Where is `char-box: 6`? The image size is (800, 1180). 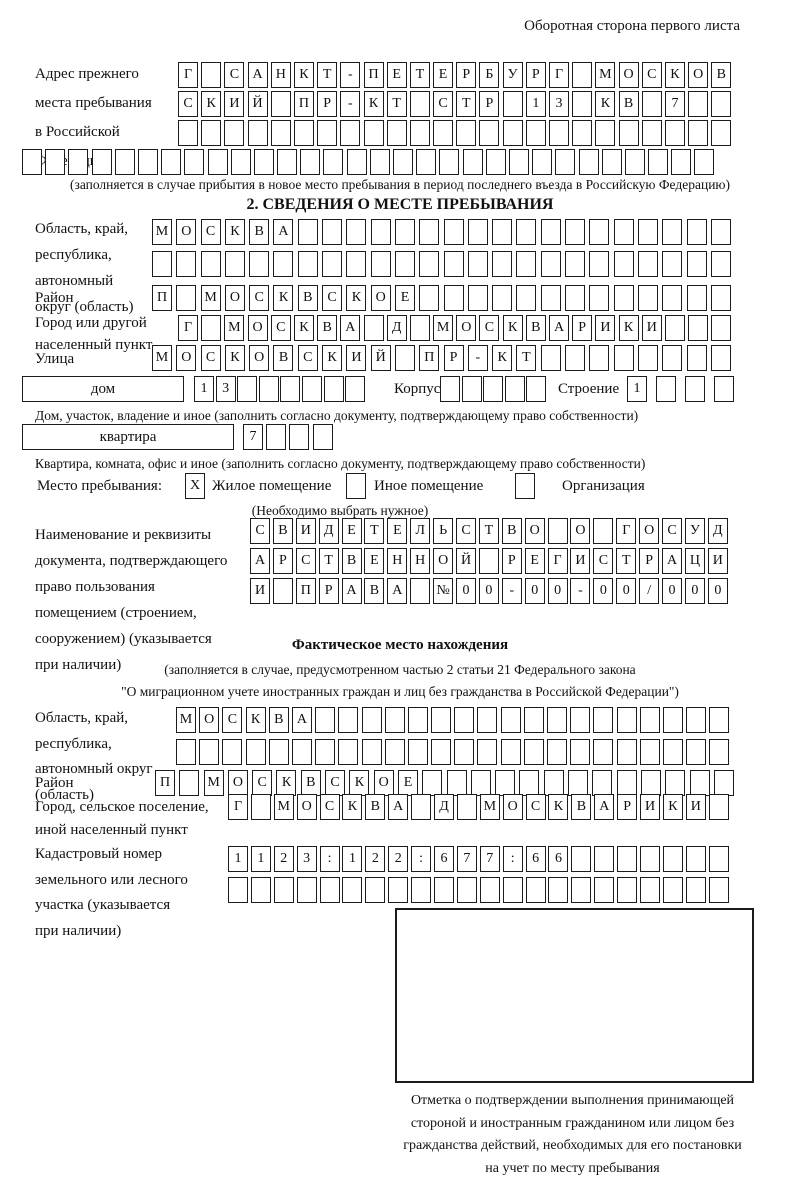
char-box: 6 is located at coordinates (535, 859).